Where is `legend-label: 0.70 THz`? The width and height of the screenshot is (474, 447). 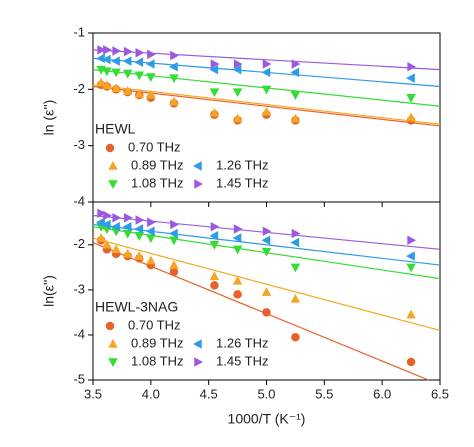
legend-label: 0.70 THz is located at coordinates (154, 324).